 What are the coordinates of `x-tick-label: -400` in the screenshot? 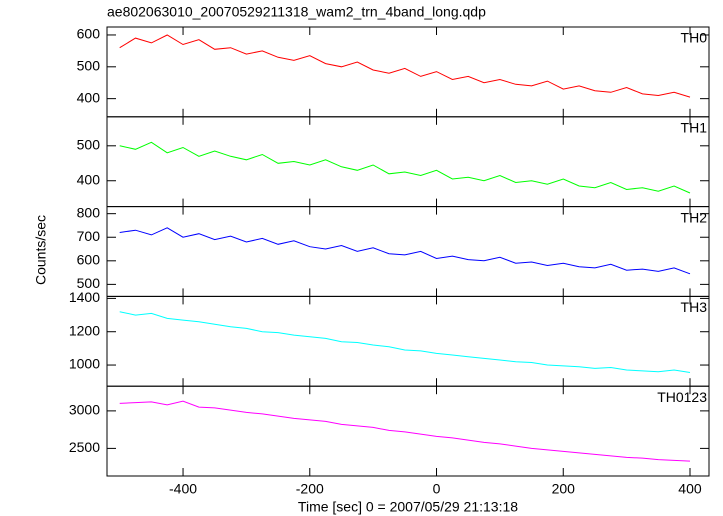 It's located at (183, 489).